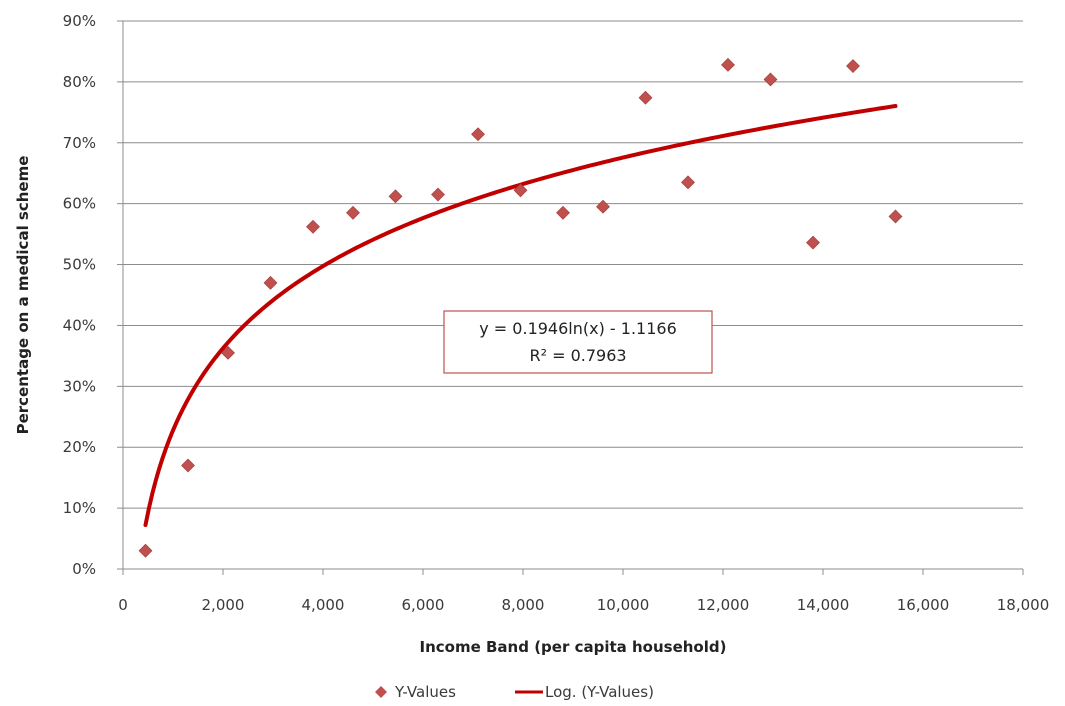  What do you see at coordinates (79, 21) in the screenshot?
I see `y-tick-label: 90%` at bounding box center [79, 21].